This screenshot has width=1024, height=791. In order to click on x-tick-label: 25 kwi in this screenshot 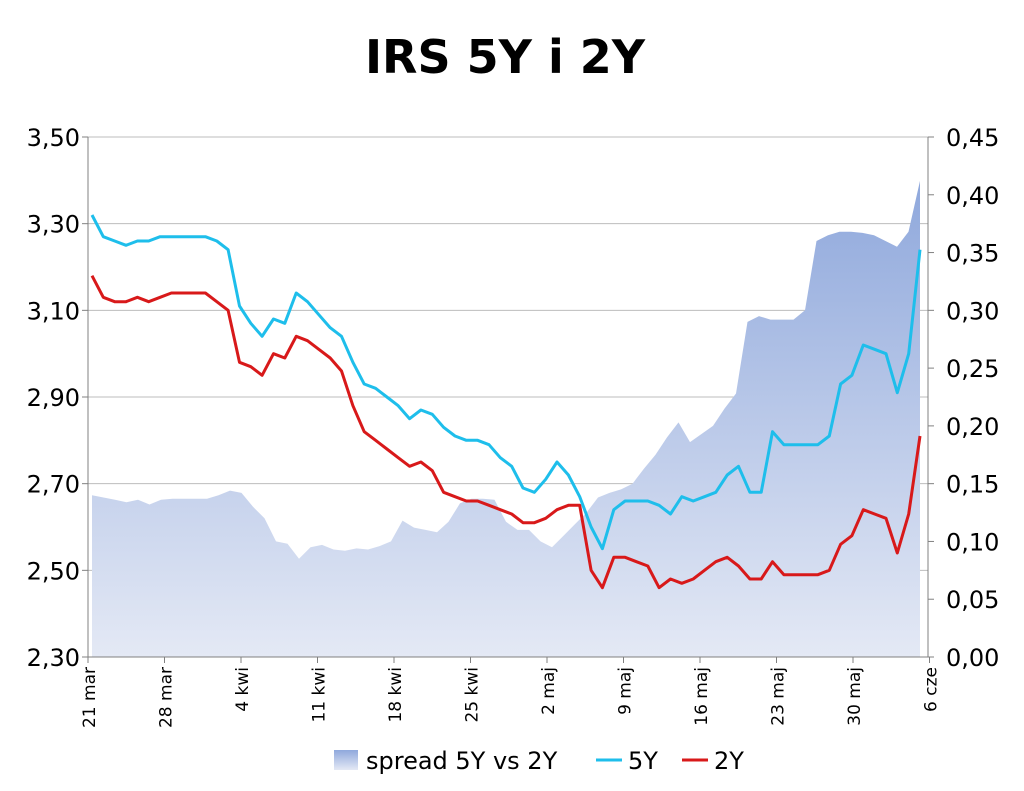, I will do `click(473, 695)`.